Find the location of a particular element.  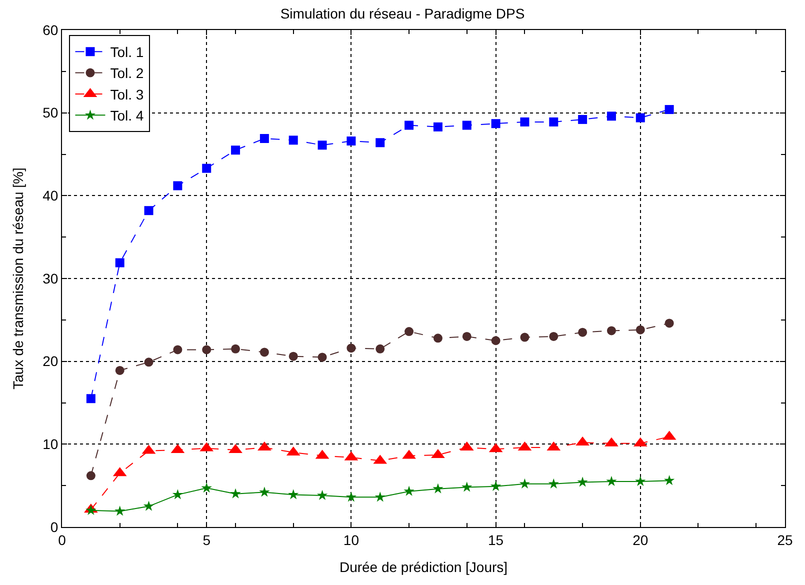

legend-label: Tol. 2 is located at coordinates (127, 73).